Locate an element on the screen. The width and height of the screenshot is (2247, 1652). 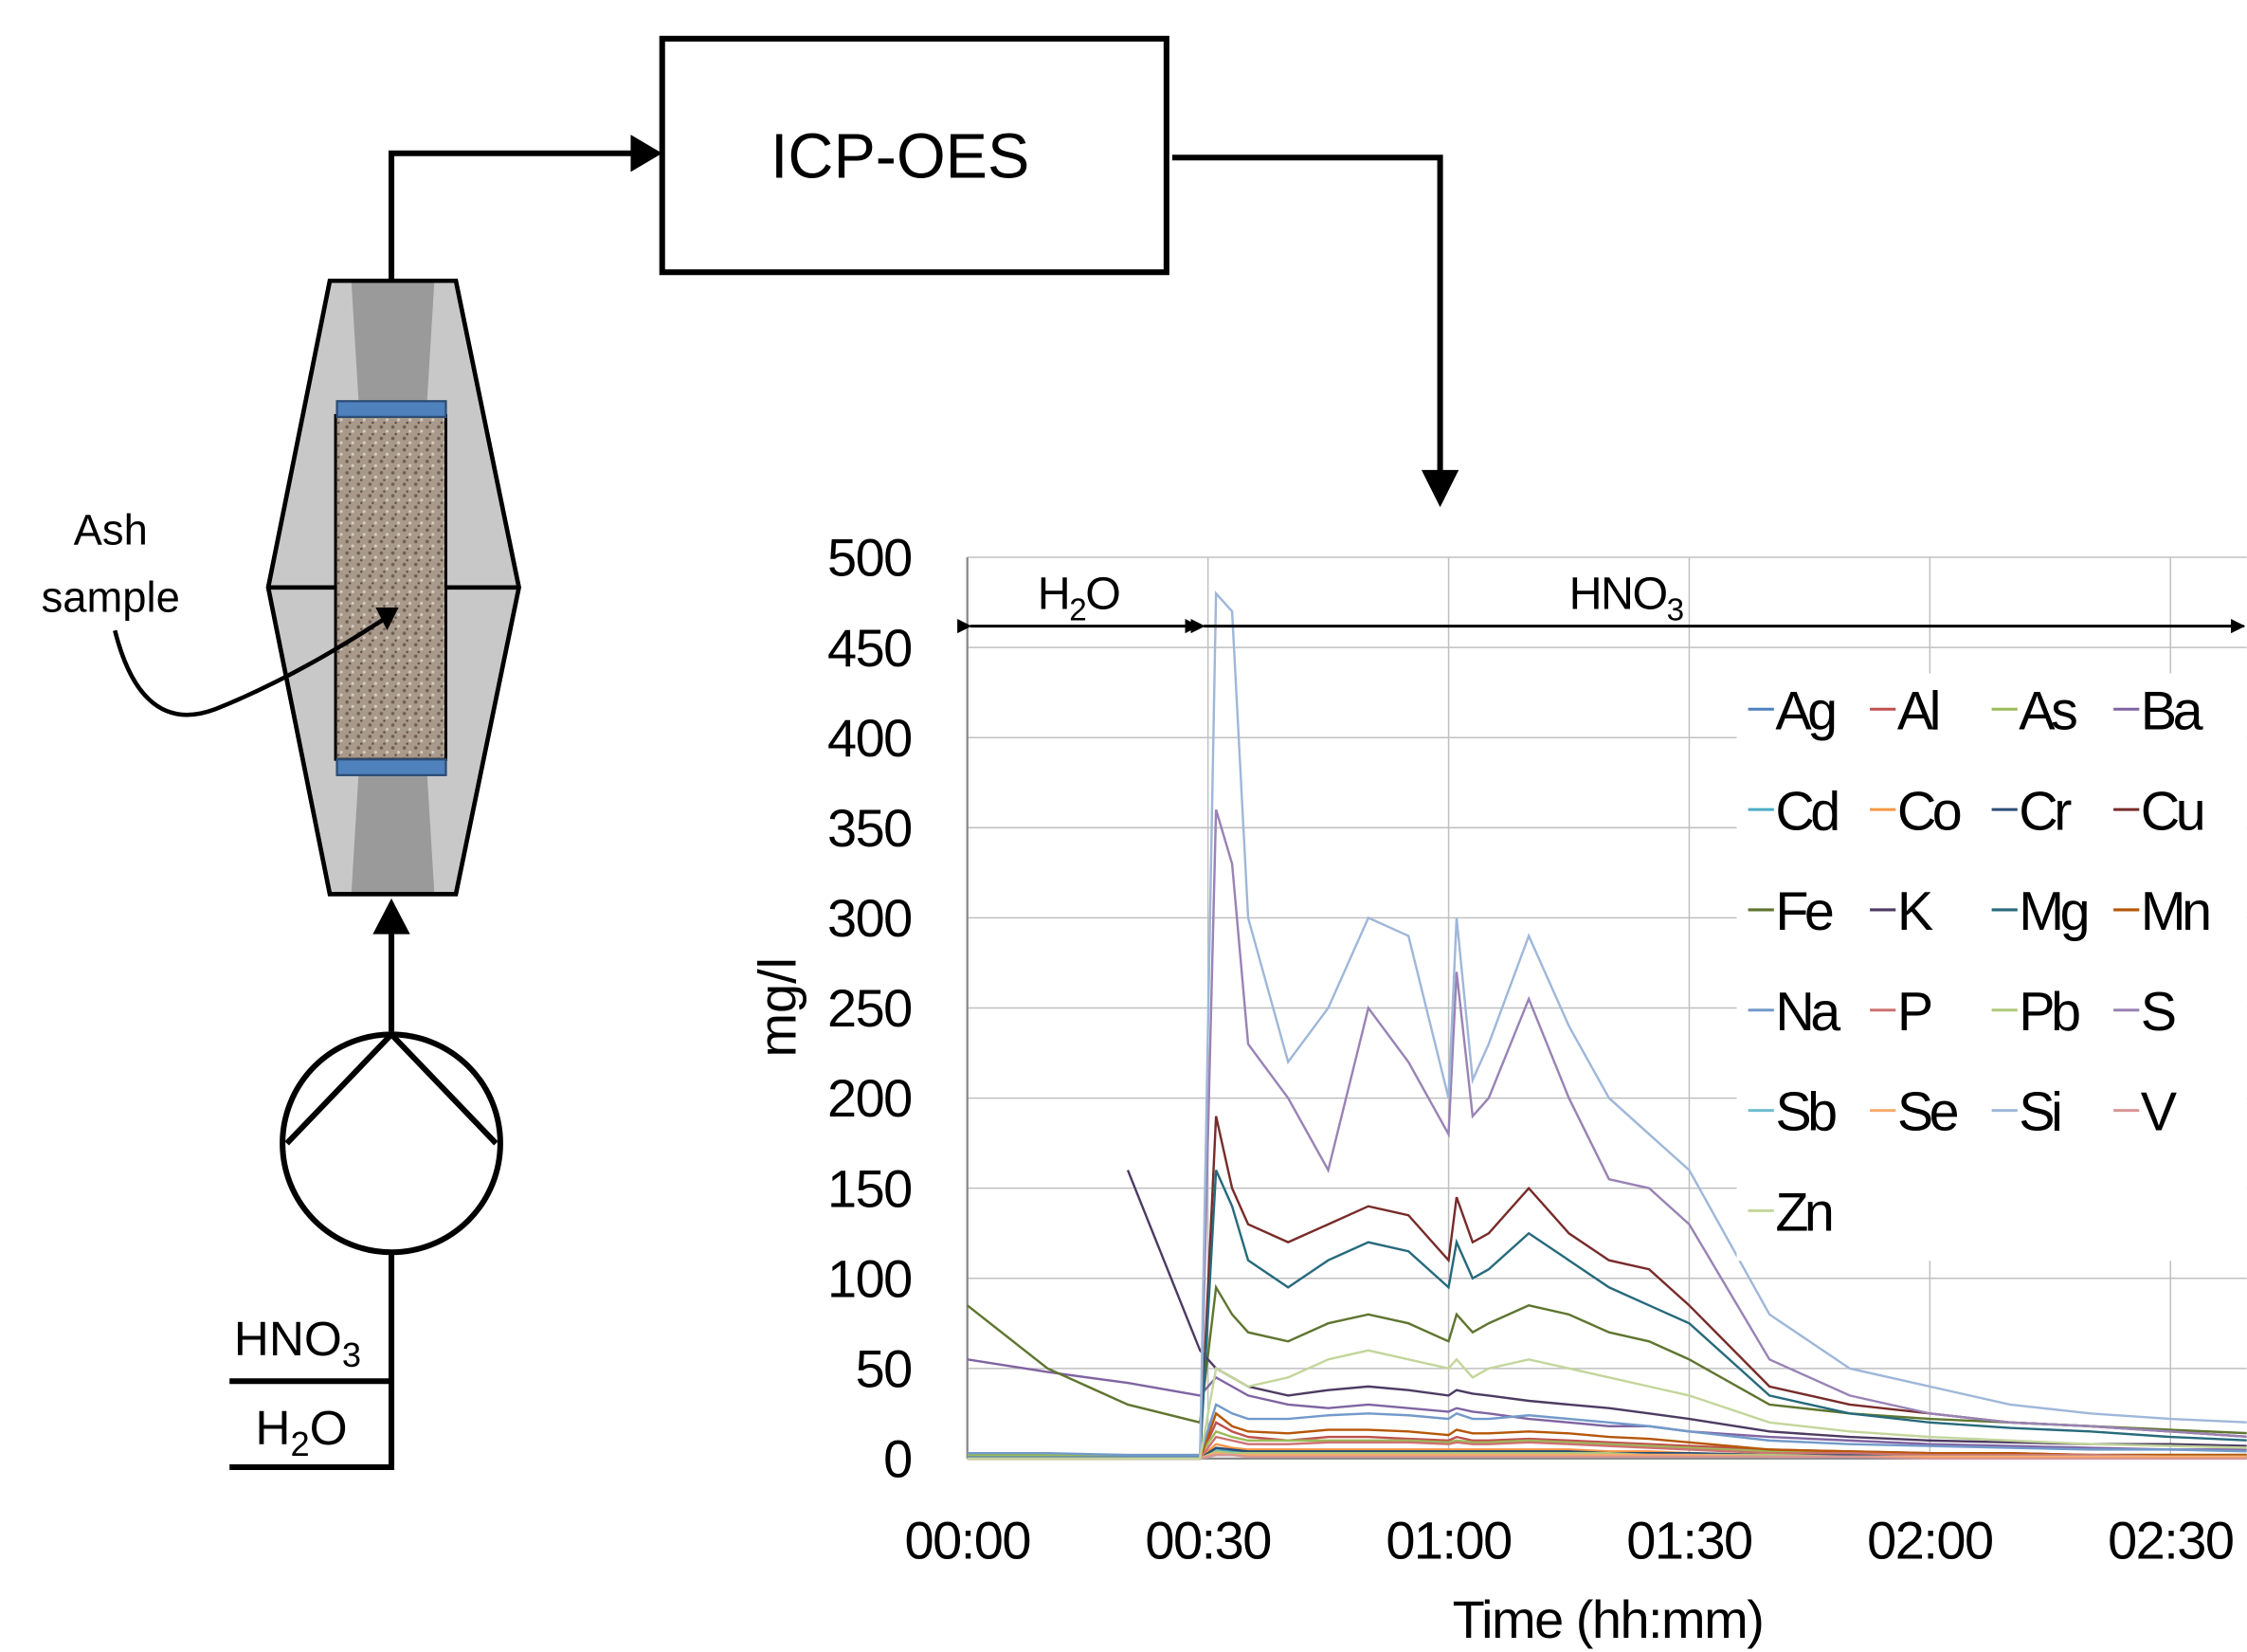
legend-label: Sb is located at coordinates (1805, 1112).